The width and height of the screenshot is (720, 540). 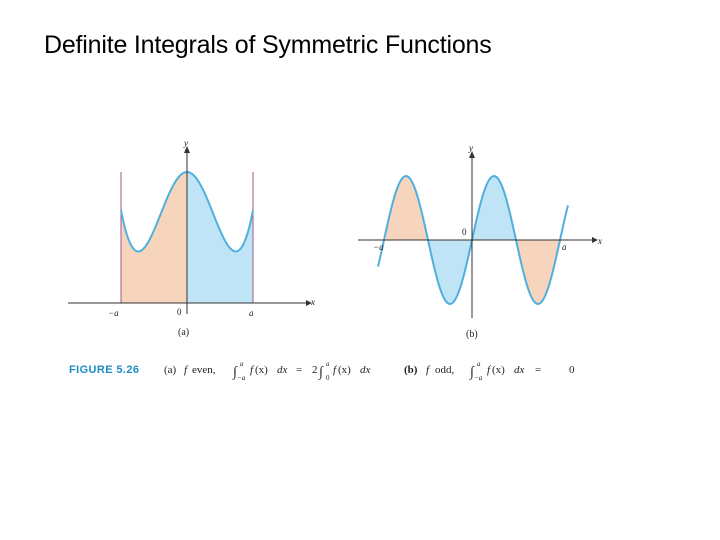 What do you see at coordinates (154, 237) in the screenshot?
I see `region-left-orange` at bounding box center [154, 237].